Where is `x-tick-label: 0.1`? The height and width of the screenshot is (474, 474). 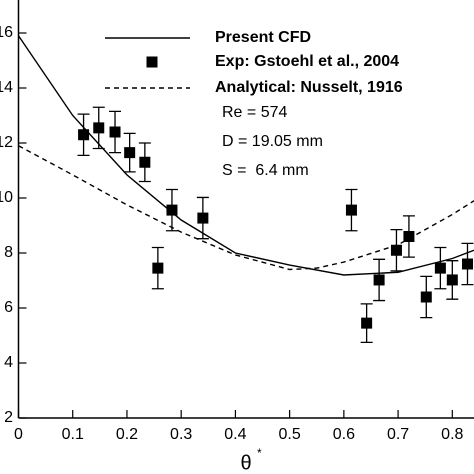 x-tick-label: 0.1 is located at coordinates (73, 434).